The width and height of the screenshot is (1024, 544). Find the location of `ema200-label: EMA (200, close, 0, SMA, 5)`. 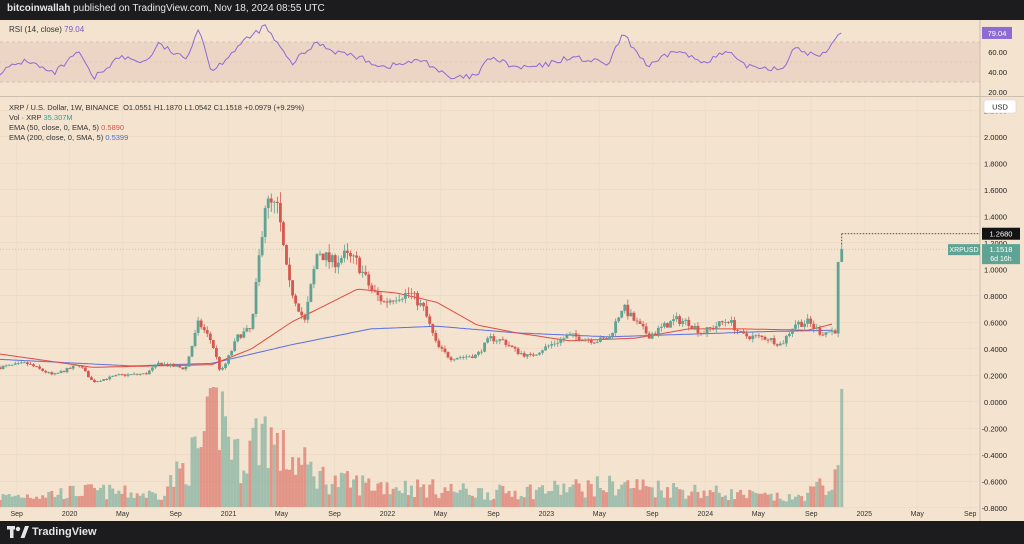

ema200-label: EMA (200, close, 0, SMA, 5) is located at coordinates (56, 137).